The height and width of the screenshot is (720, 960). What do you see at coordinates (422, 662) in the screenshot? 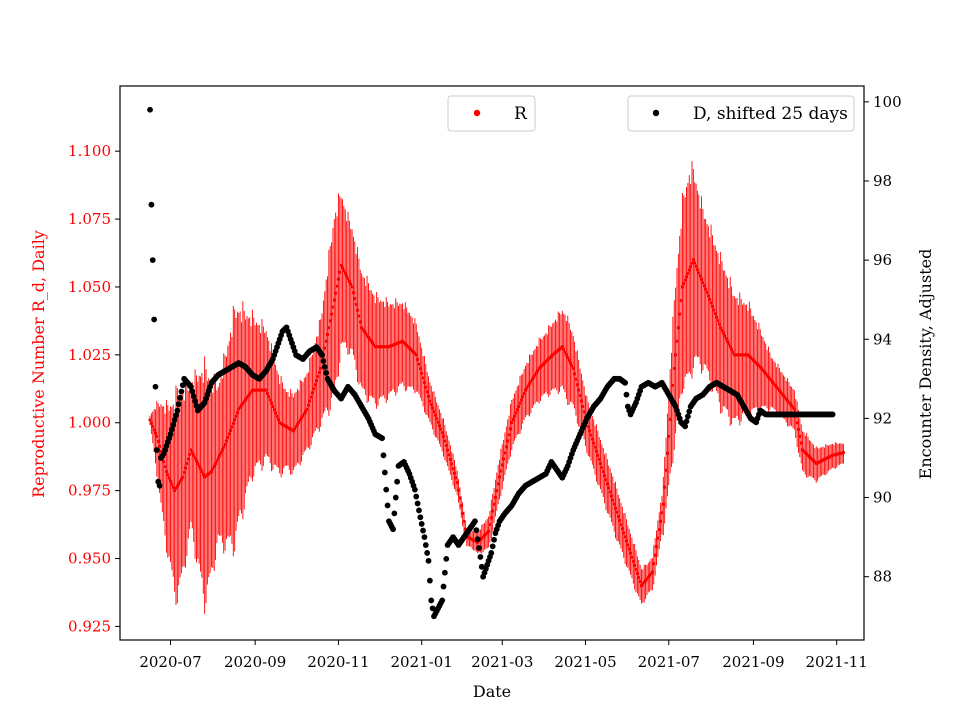
I see `x-tick-label: 2021-01` at bounding box center [422, 662].